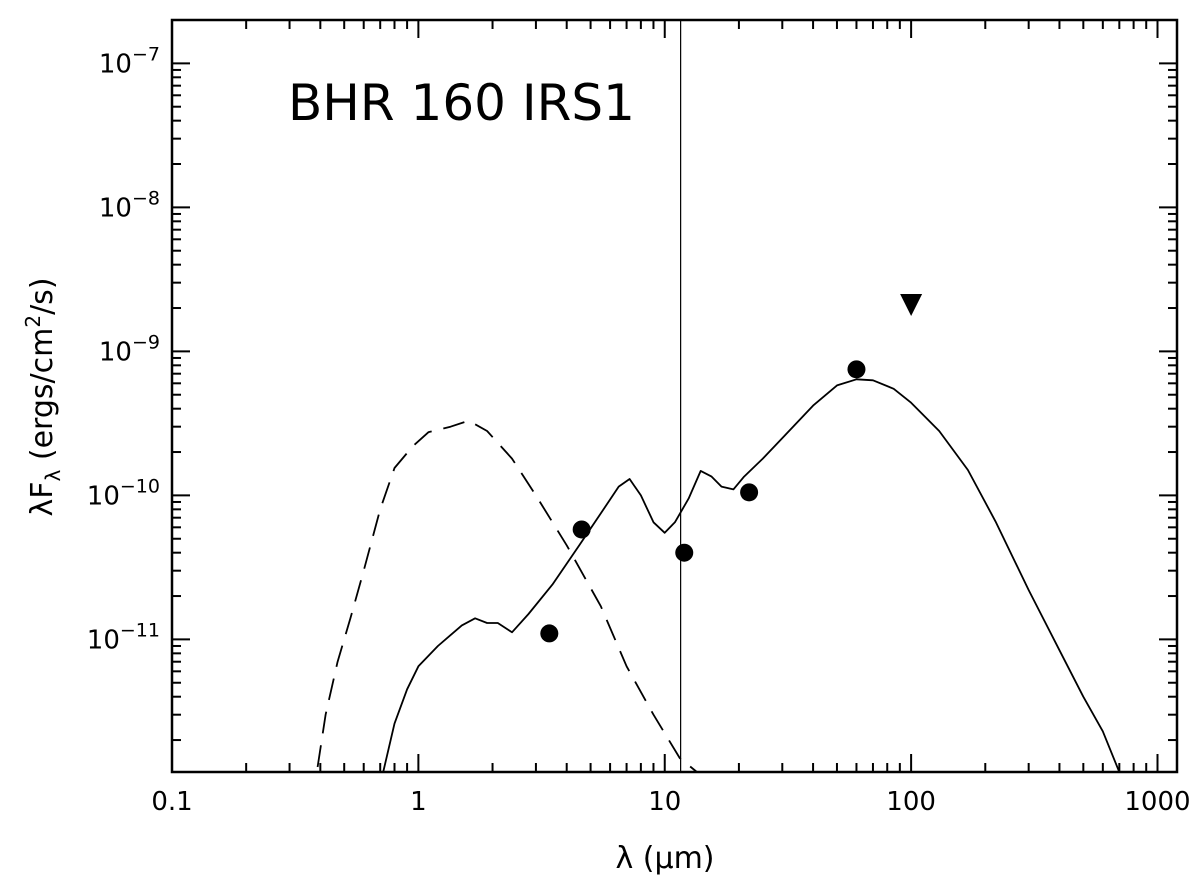 The width and height of the screenshot is (1200, 895). What do you see at coordinates (911, 304) in the screenshot?
I see `upper-limit-triangle` at bounding box center [911, 304].